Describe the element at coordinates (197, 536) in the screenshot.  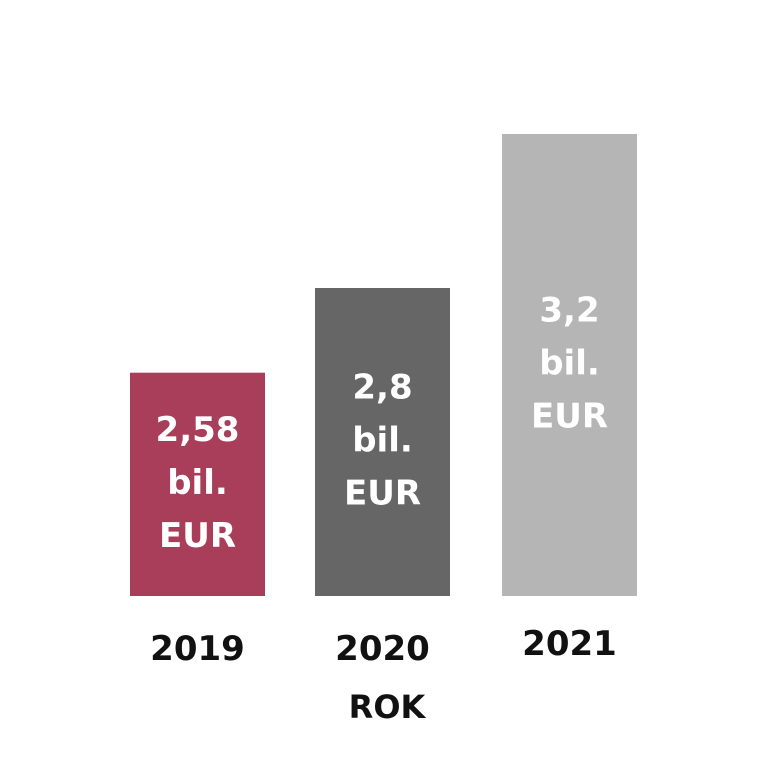
I see `data-label-2019-line-3: EUR` at that location.